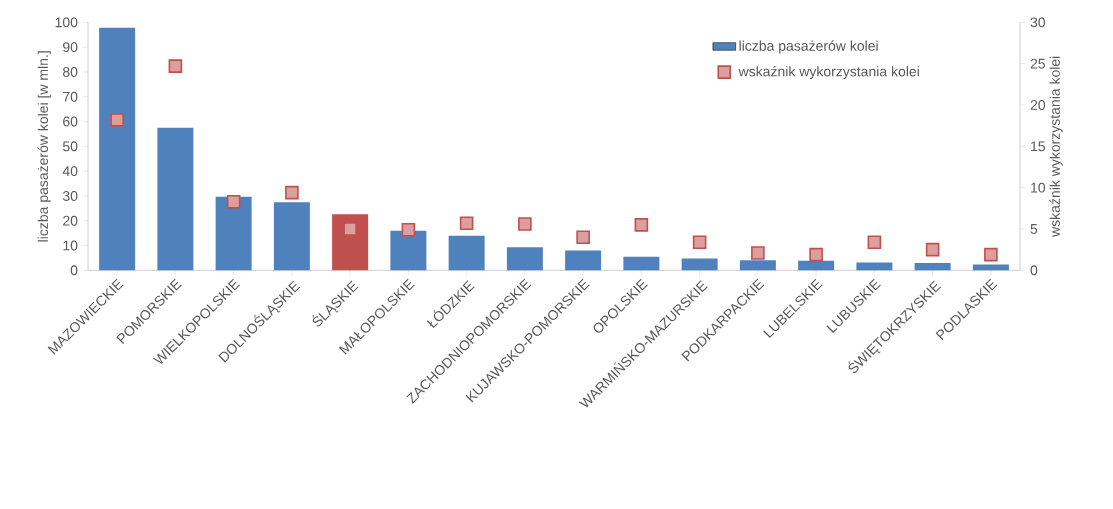  Describe the element at coordinates (70, 195) in the screenshot. I see `y-tick-label: 30` at that location.